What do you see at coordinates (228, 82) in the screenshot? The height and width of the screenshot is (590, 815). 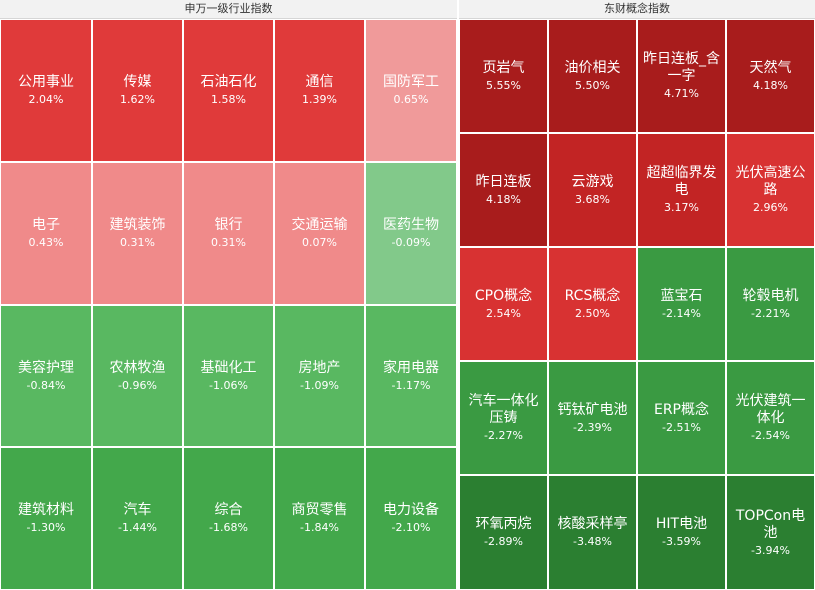 I see `cell-name-label: 石油石化` at bounding box center [228, 82].